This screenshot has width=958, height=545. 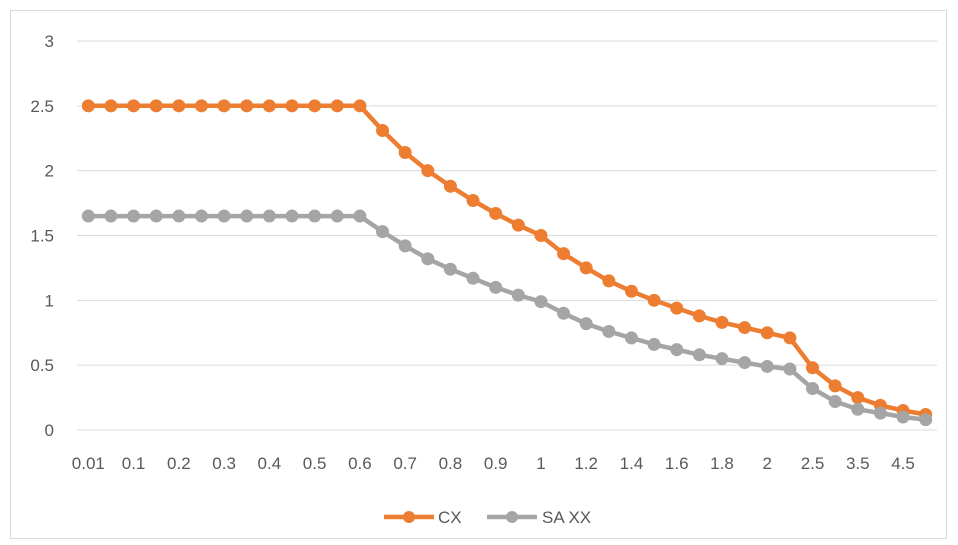 What do you see at coordinates (224, 463) in the screenshot?
I see `x-tick-label: 0.3` at bounding box center [224, 463].